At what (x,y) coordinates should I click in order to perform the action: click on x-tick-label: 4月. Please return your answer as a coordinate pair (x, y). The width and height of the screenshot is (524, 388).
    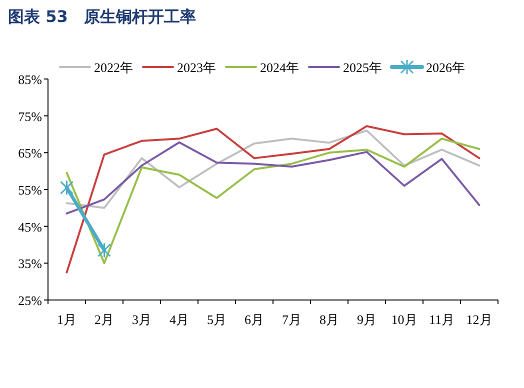
    Looking at the image, I should click on (179, 319).